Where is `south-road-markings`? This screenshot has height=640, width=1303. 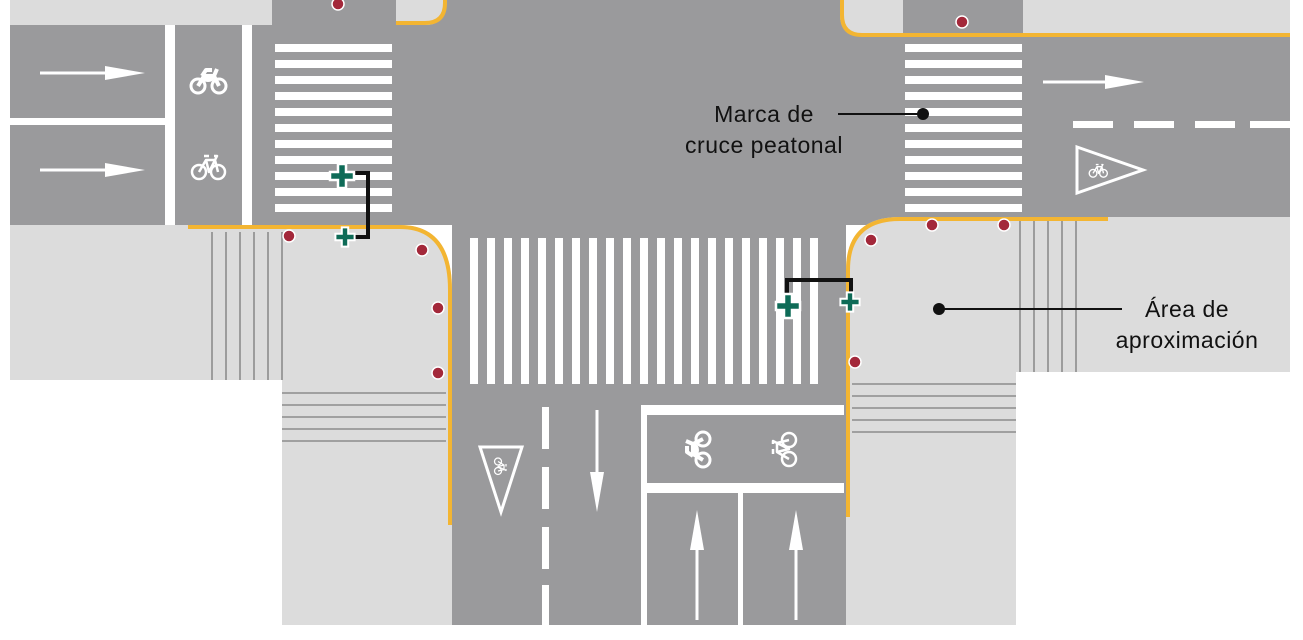 south-road-markings is located at coordinates (660, 515).